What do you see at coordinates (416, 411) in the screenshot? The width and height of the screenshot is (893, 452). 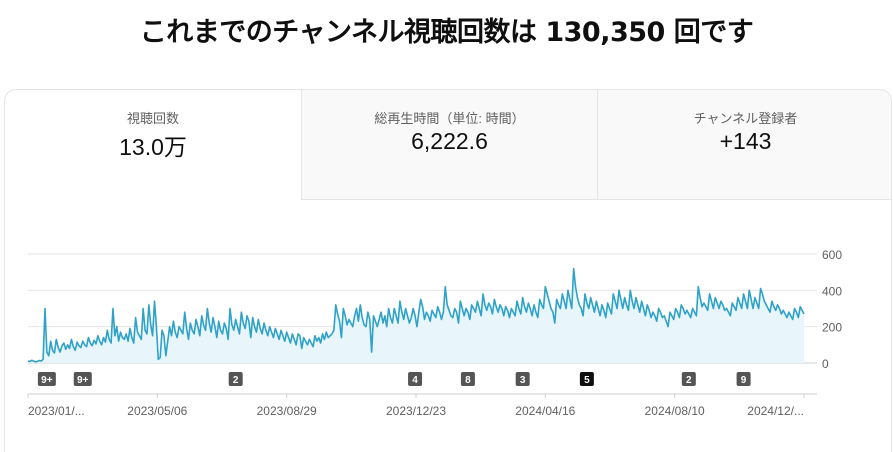 I see `x-tick-label: 2023/12/23` at bounding box center [416, 411].